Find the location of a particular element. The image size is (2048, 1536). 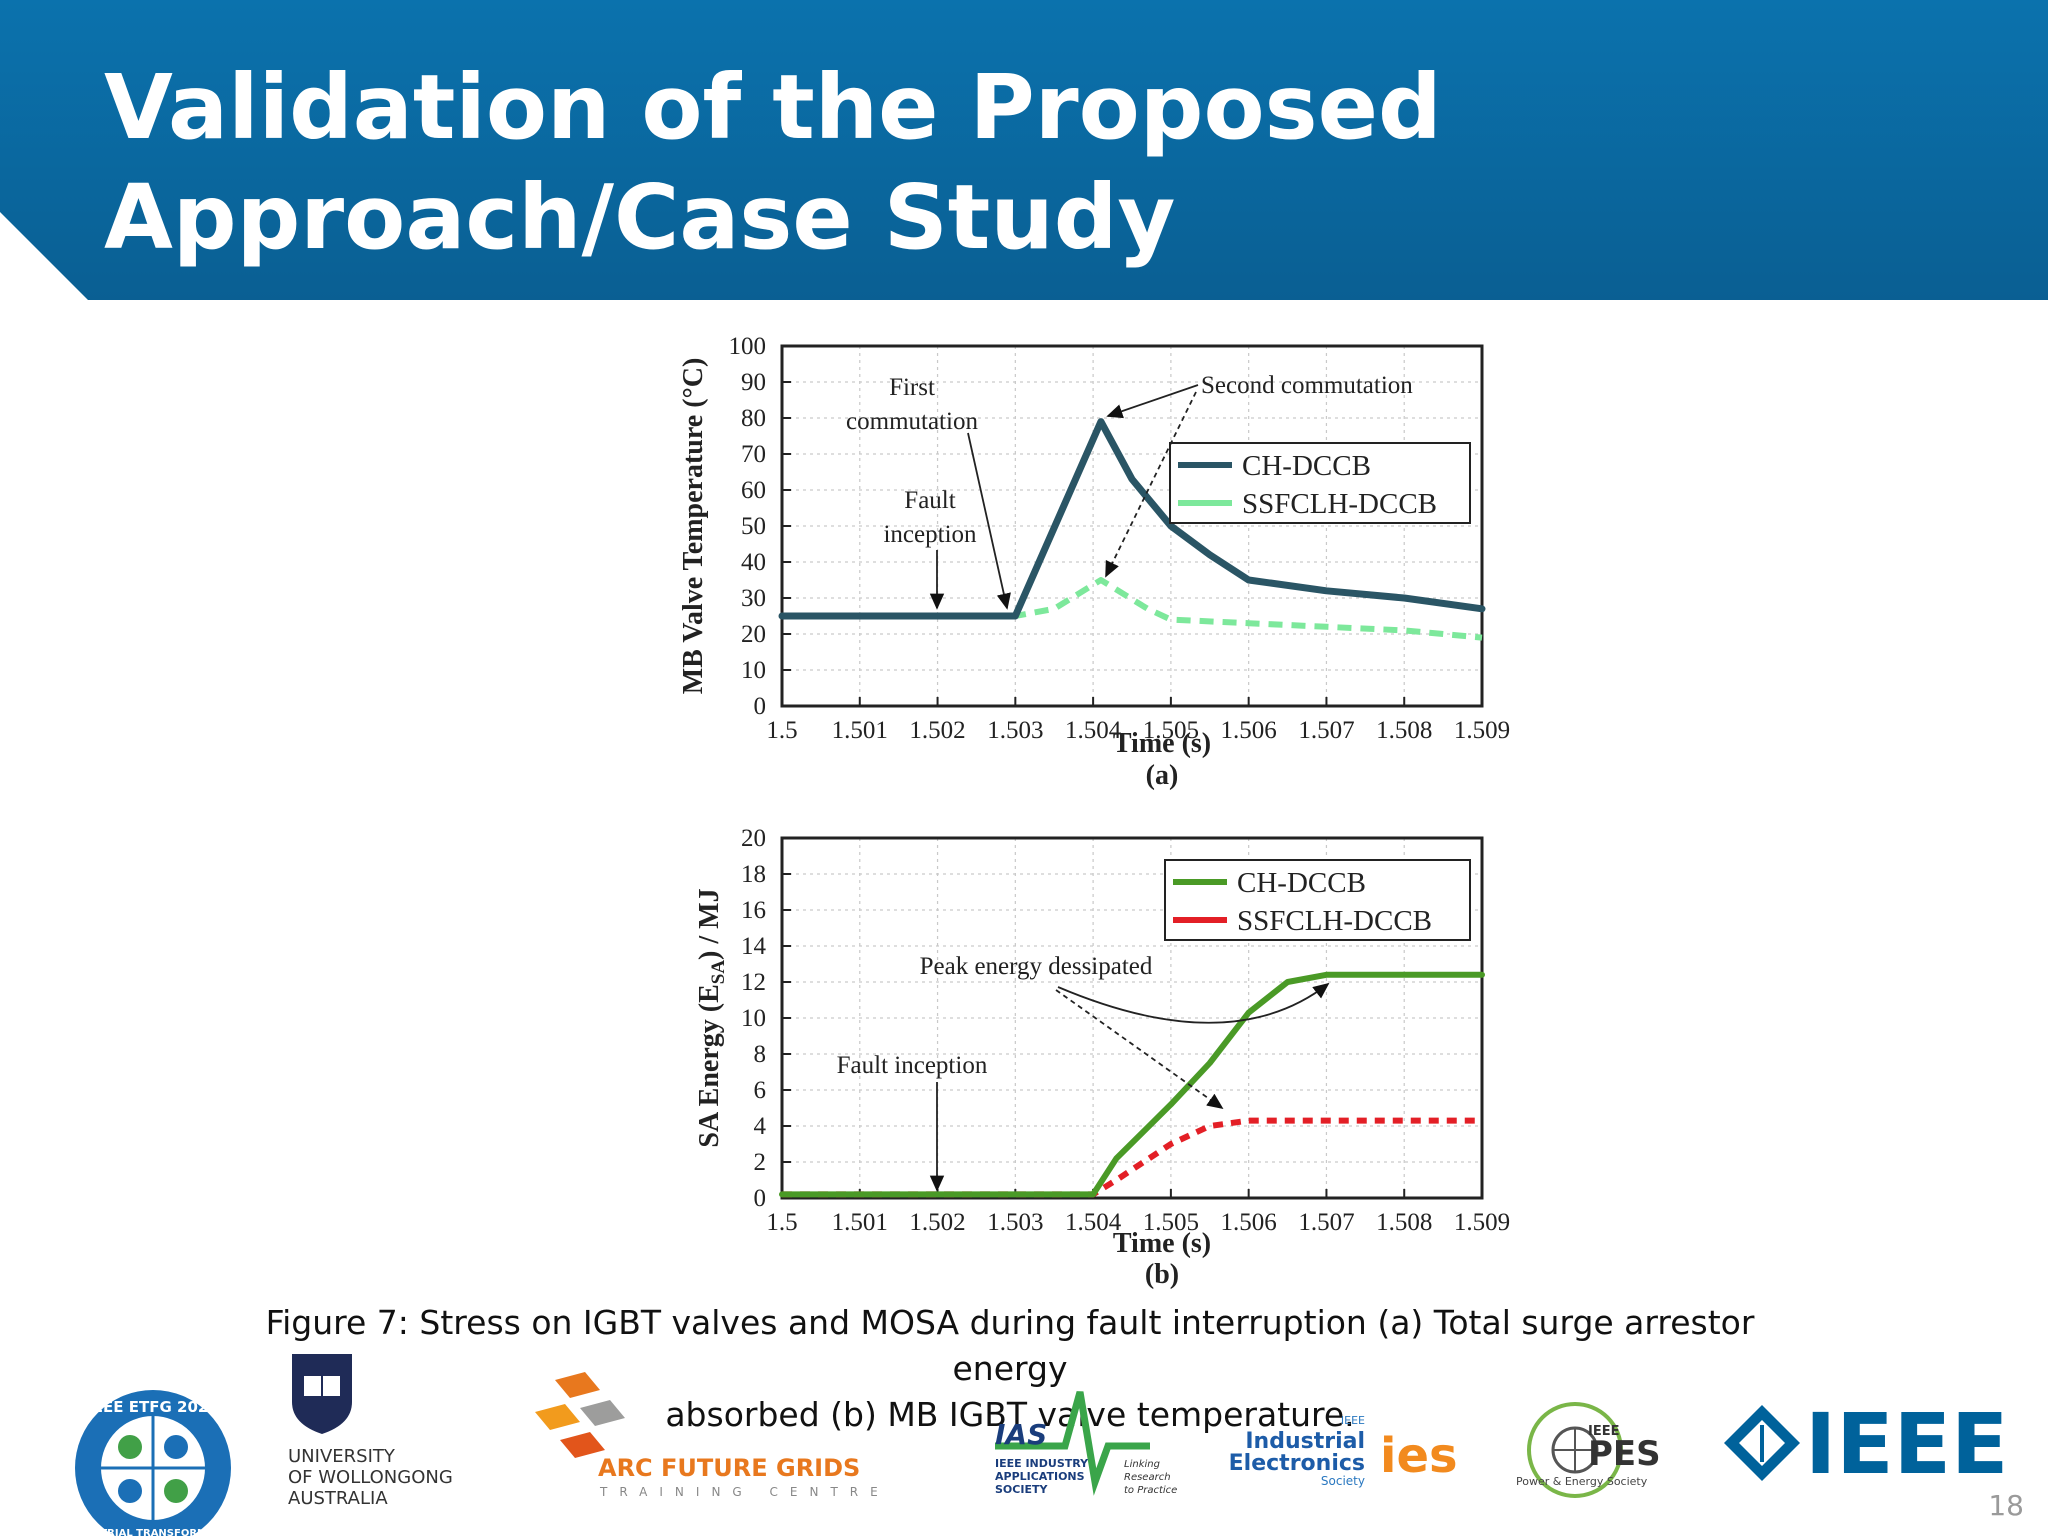

uow-line-3: AUSTRALIA is located at coordinates (338, 1498).